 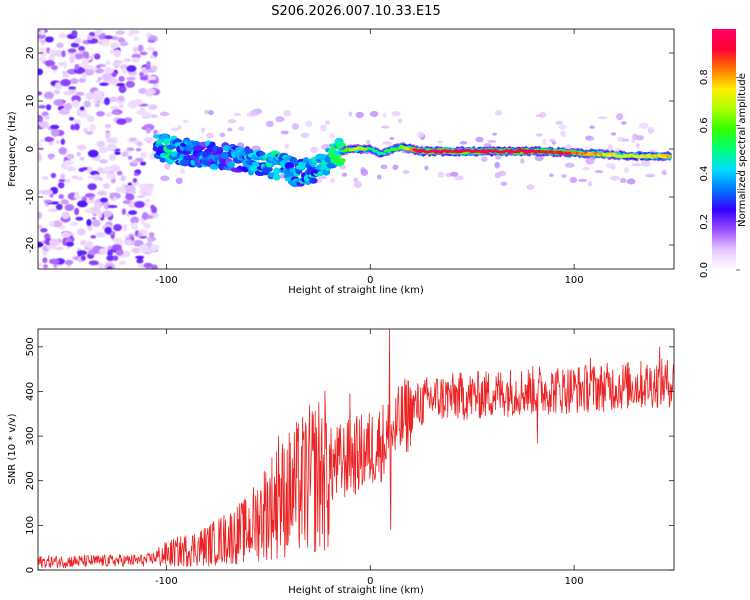 What do you see at coordinates (370, 581) in the screenshot?
I see `x-tick-label: 0` at bounding box center [370, 581].